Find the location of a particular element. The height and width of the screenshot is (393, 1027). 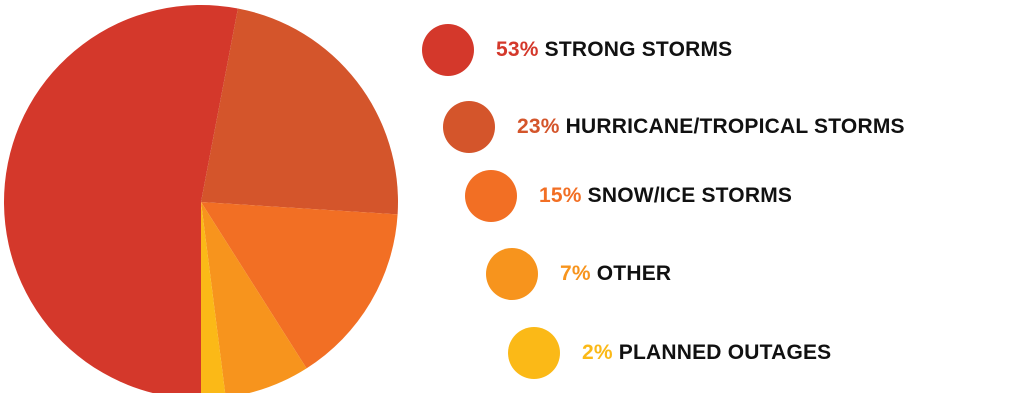

legend-category: STRONG STORMS is located at coordinates (638, 49).